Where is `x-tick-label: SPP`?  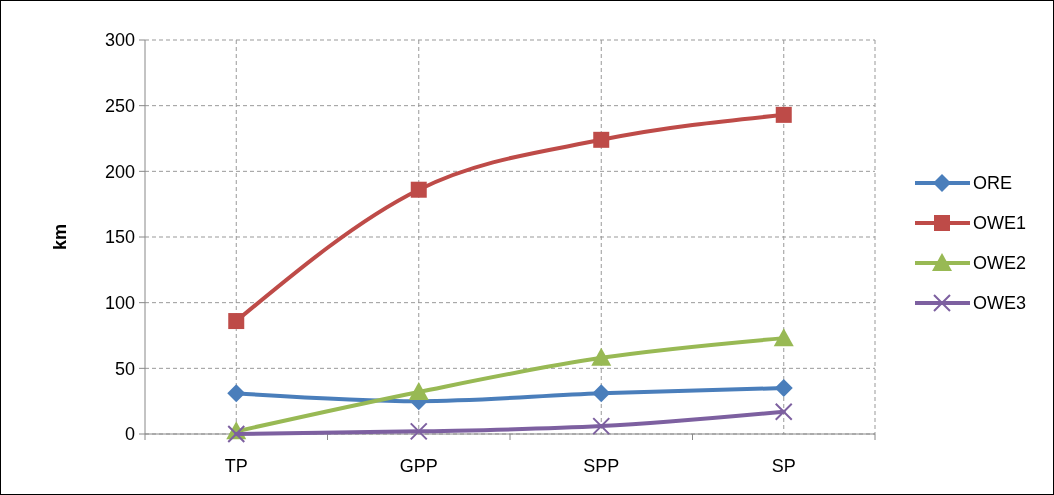 x-tick-label: SPP is located at coordinates (601, 466).